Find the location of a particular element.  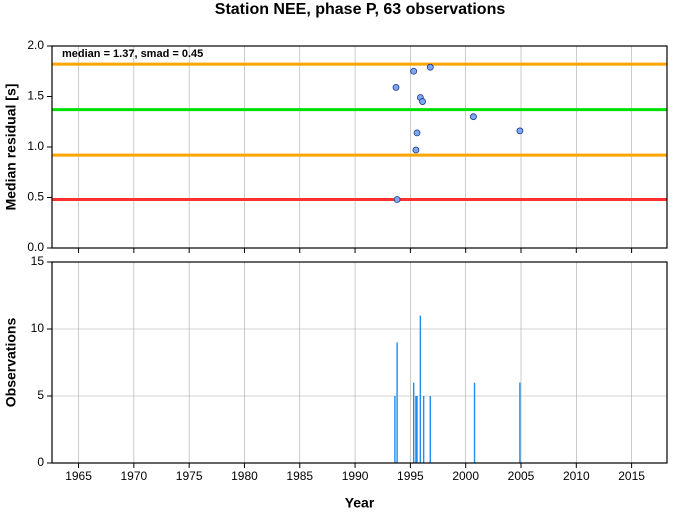

y-tick-label: 1.5 is located at coordinates (35, 96).